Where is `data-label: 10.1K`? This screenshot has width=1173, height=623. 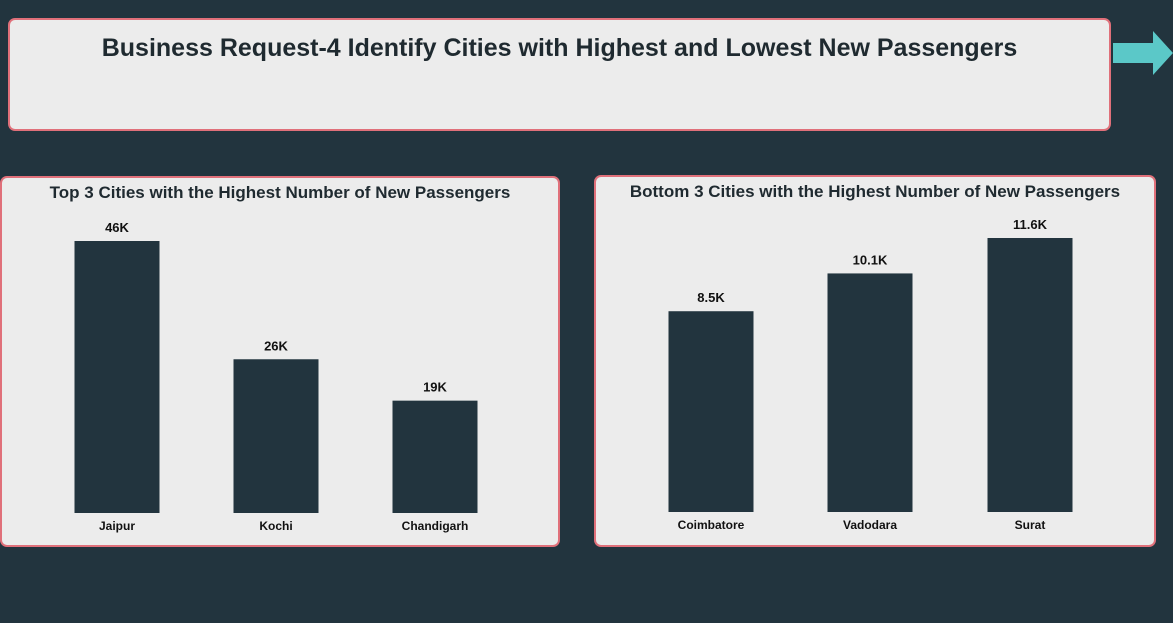
data-label: 10.1K is located at coordinates (870, 259).